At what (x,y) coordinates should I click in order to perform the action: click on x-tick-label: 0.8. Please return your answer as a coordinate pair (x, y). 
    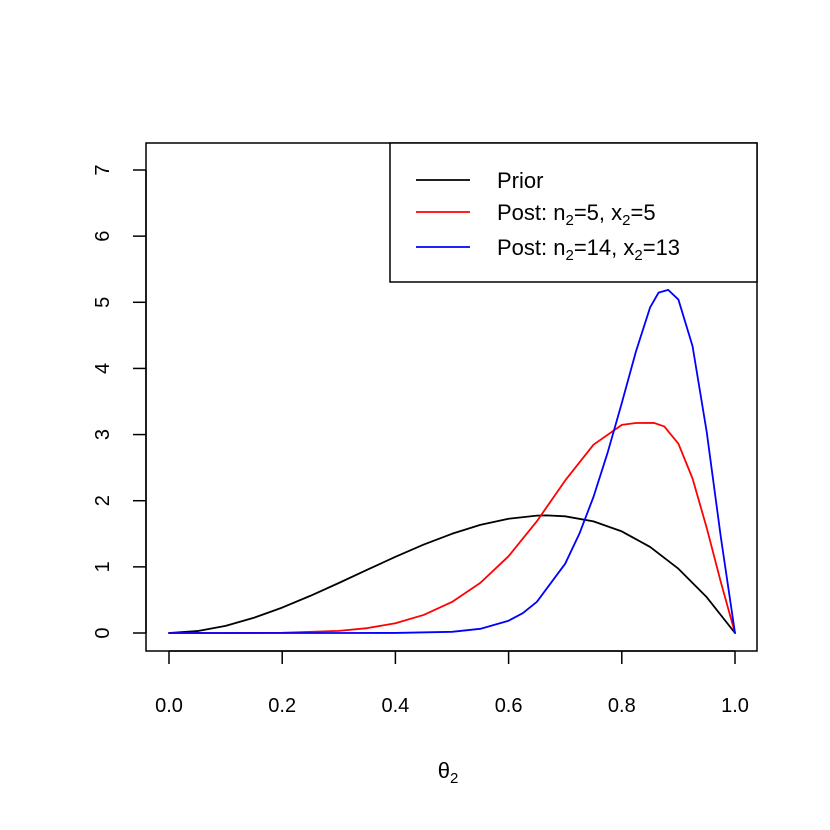
    Looking at the image, I should click on (622, 706).